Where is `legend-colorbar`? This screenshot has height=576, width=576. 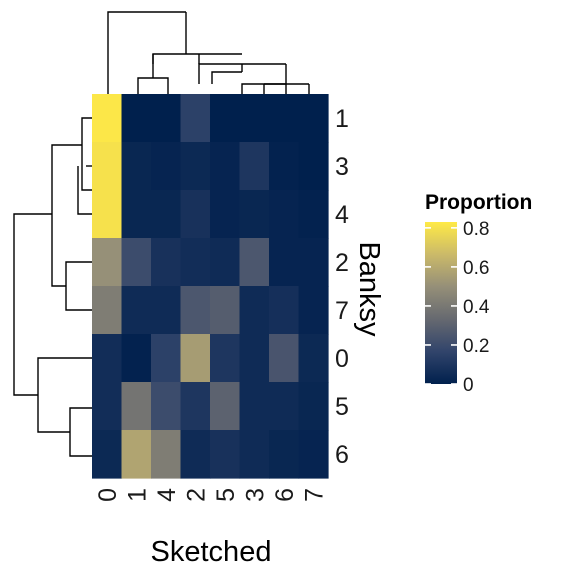
legend-colorbar is located at coordinates (441, 303).